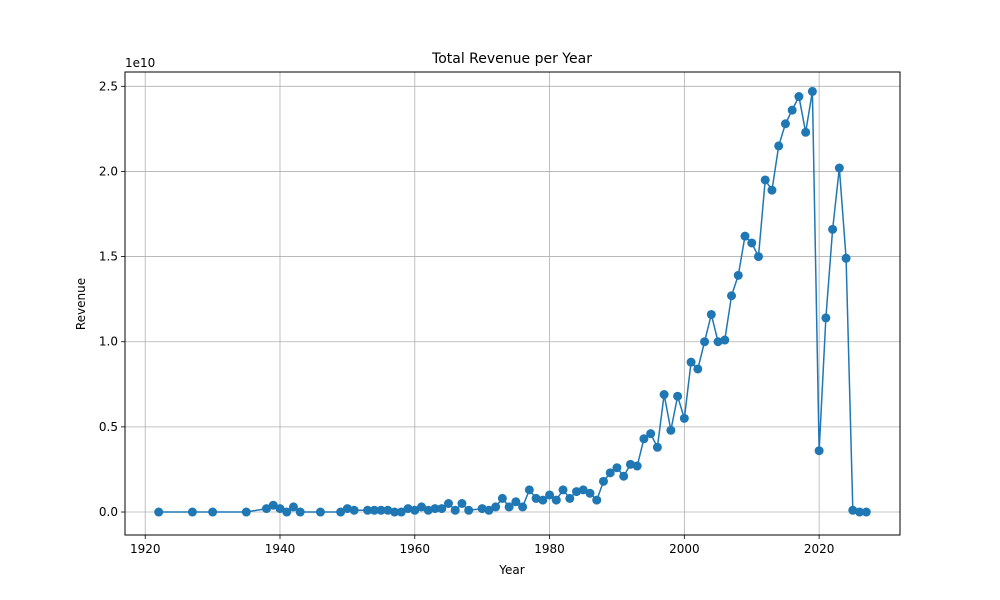 The height and width of the screenshot is (600, 1000). What do you see at coordinates (140, 63) in the screenshot?
I see `y-scale-label: 1e10` at bounding box center [140, 63].